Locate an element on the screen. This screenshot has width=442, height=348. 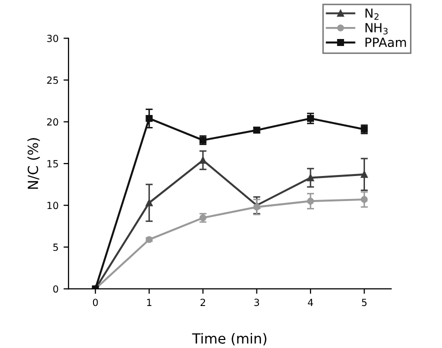
y-tick-label: 25 is located at coordinates (52, 80).